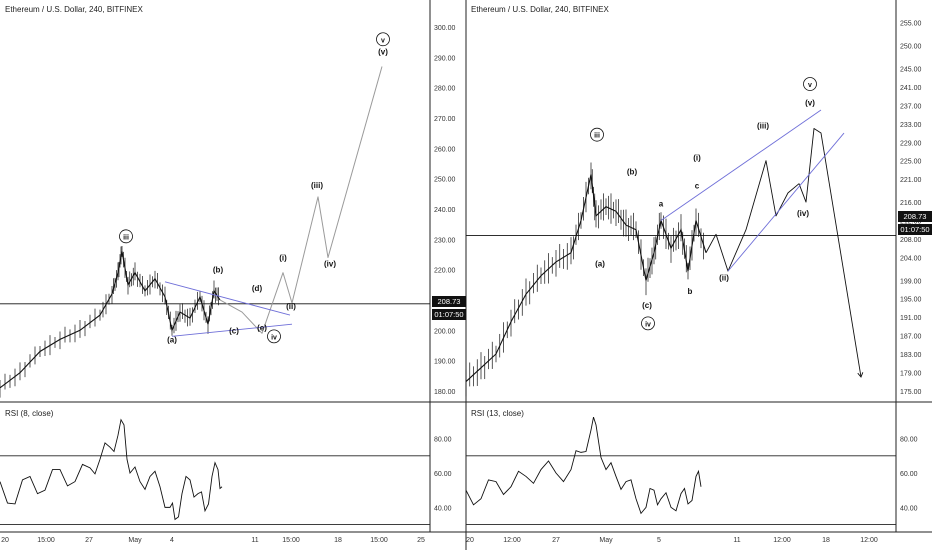  What do you see at coordinates (911, 203) in the screenshot?
I see `right-y-tick-label: 216.00` at bounding box center [911, 203].